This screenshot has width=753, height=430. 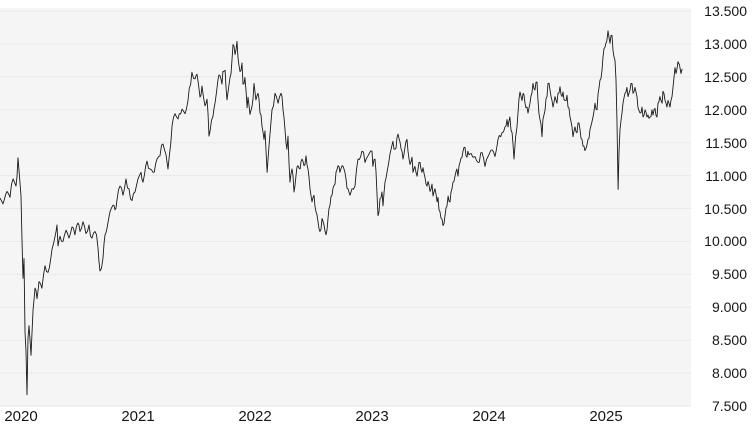 I want to click on y-axis-label: 8.000, so click(x=729, y=373).